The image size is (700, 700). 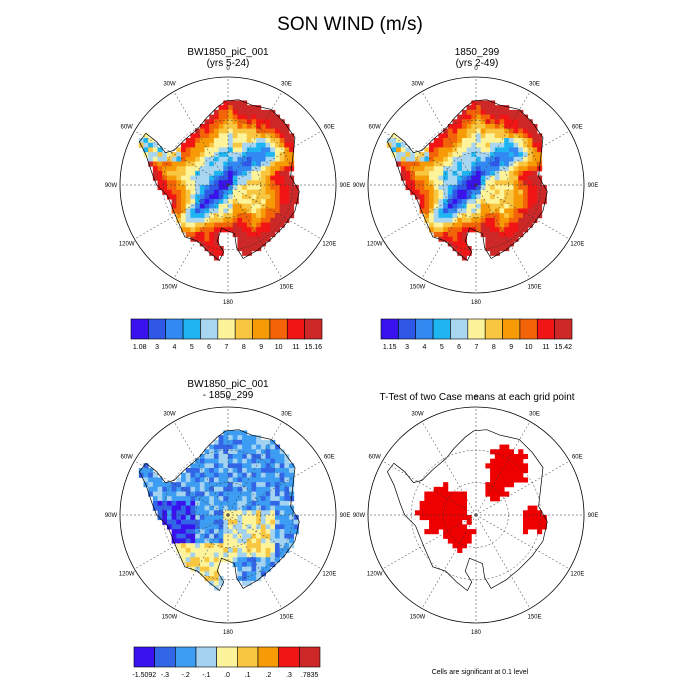 I want to click on latitude-circle, so click(x=228, y=515).